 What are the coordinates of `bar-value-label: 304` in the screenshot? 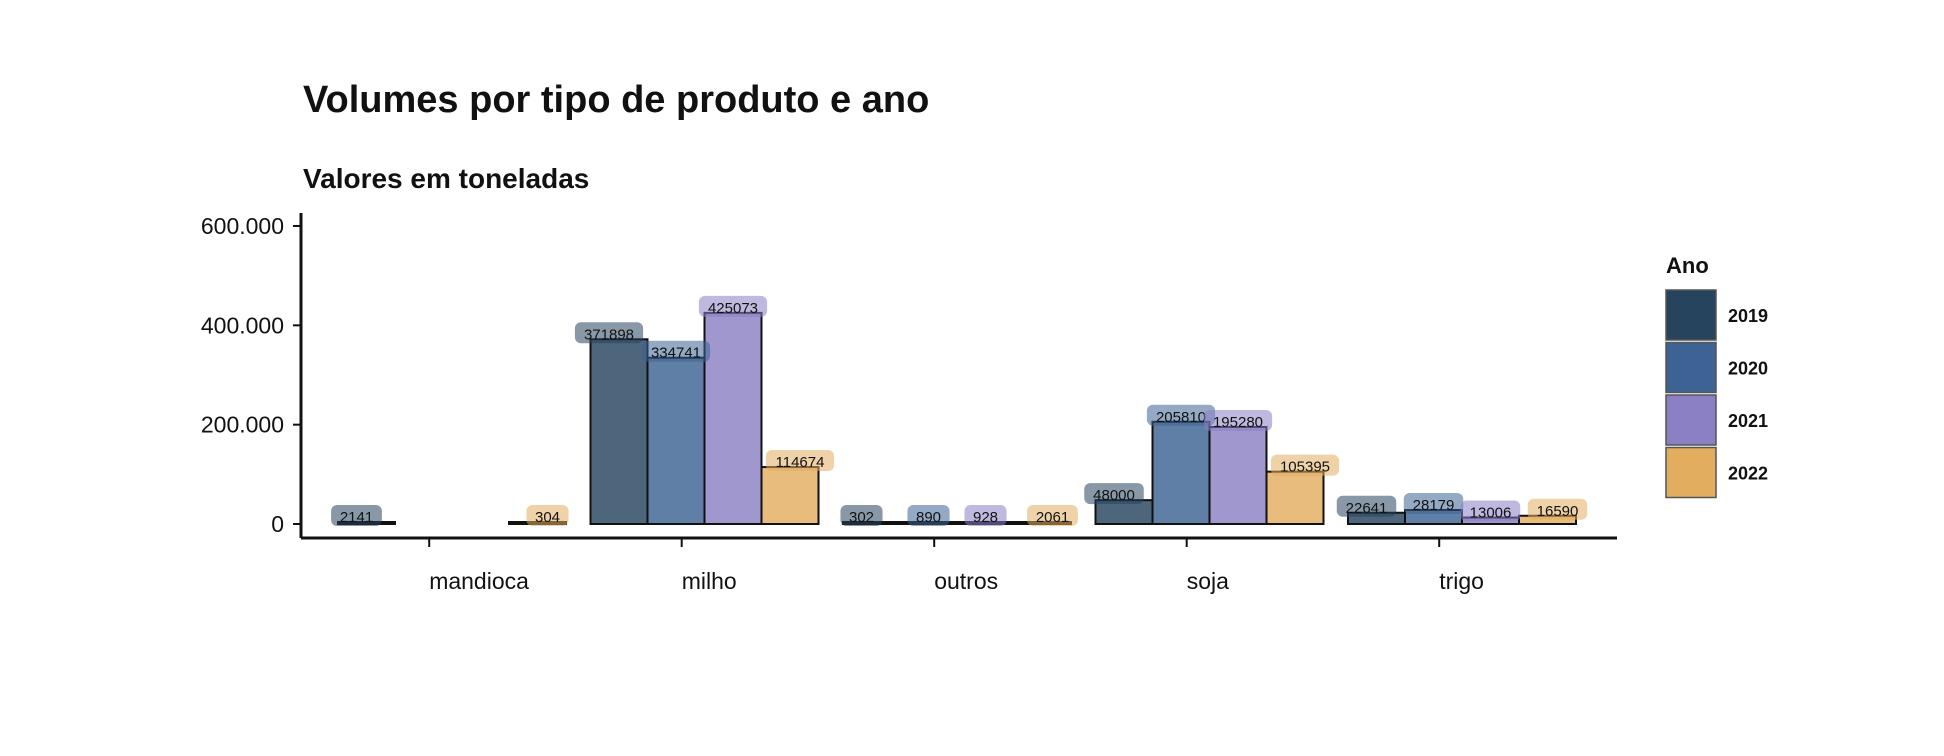 It's located at (547, 517).